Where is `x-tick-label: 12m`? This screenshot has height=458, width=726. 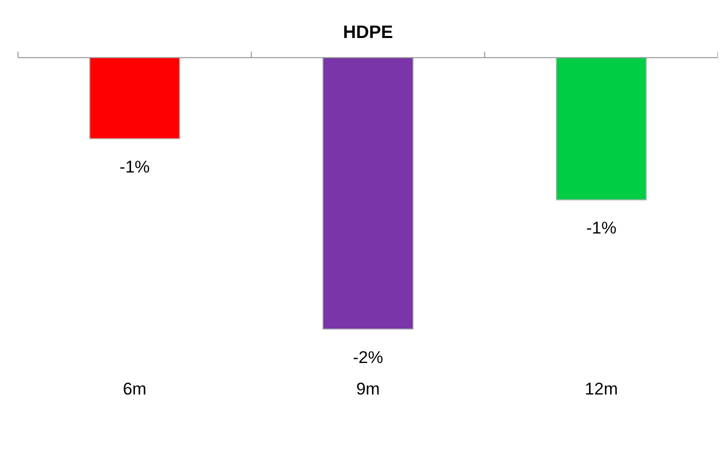
x-tick-label: 12m is located at coordinates (601, 388).